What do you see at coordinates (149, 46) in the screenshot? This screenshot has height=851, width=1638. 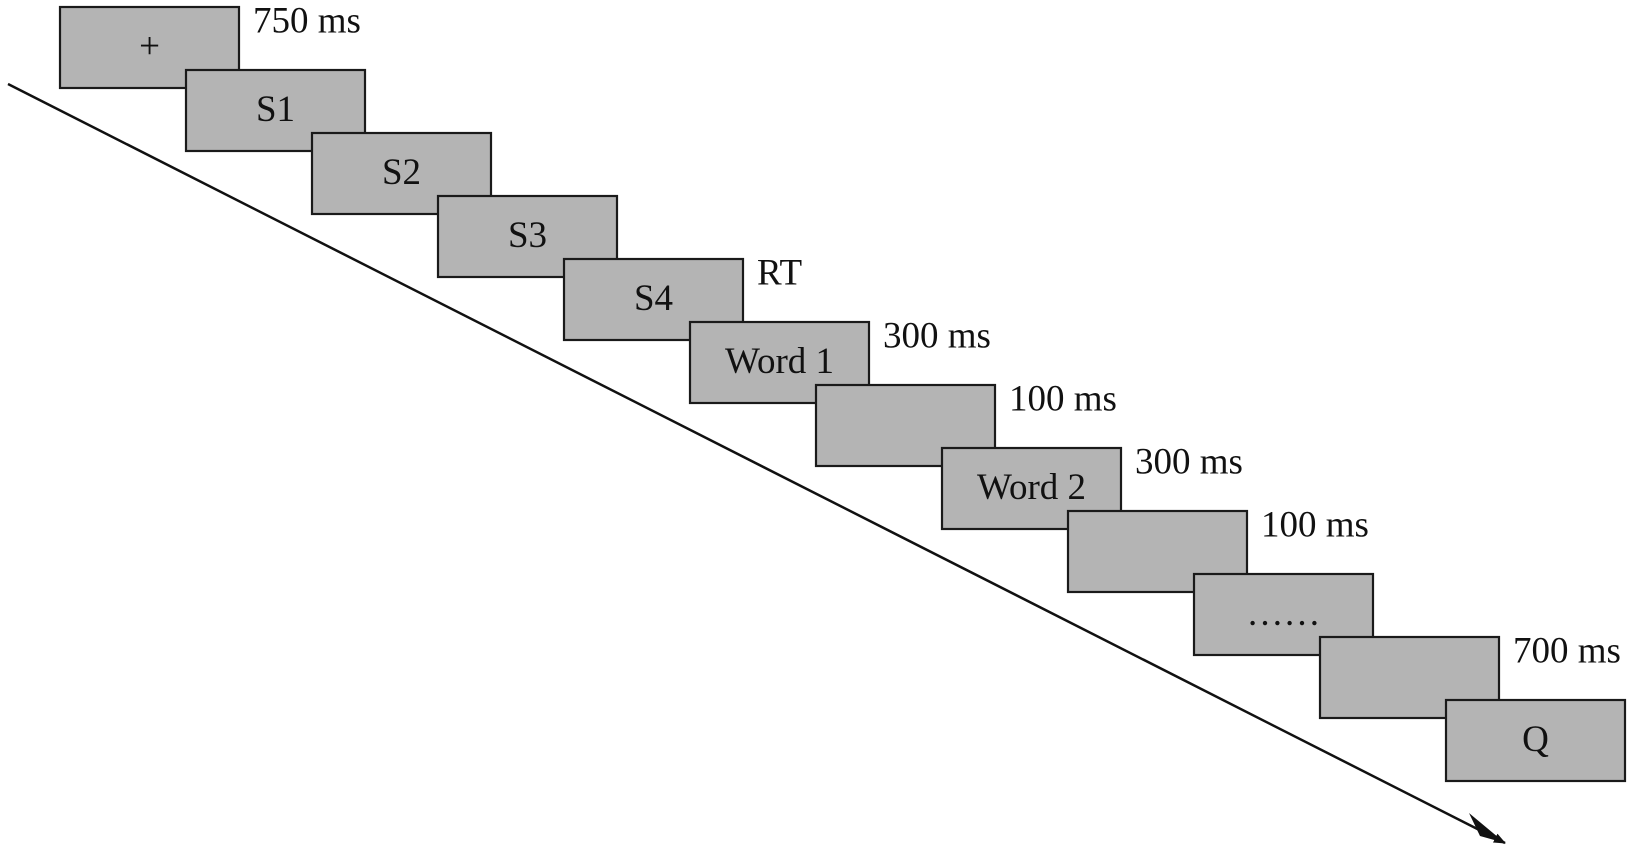 I see `screen-text: +` at bounding box center [149, 46].